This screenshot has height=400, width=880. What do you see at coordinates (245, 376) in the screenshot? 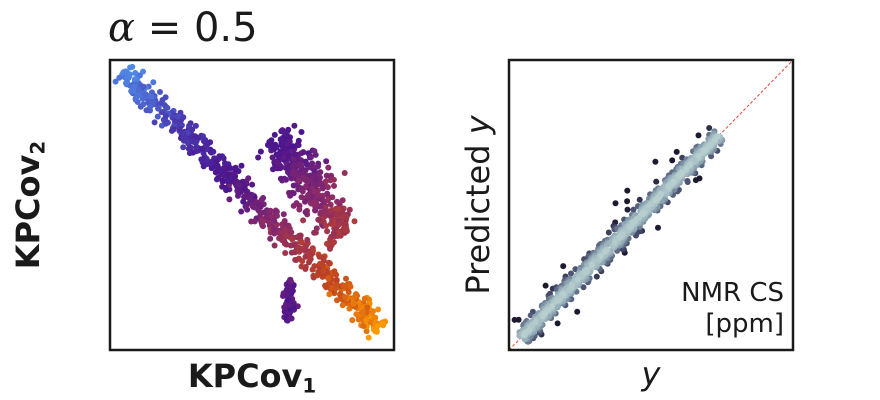
I see `left-x-label-main: KPCov` at bounding box center [245, 376].